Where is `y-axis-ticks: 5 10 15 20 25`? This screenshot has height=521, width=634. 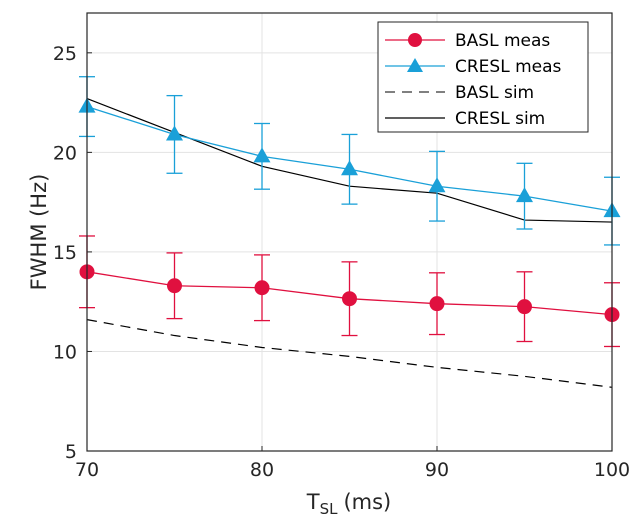
y-axis-ticks: 5 10 15 20 25 is located at coordinates (72, 253).